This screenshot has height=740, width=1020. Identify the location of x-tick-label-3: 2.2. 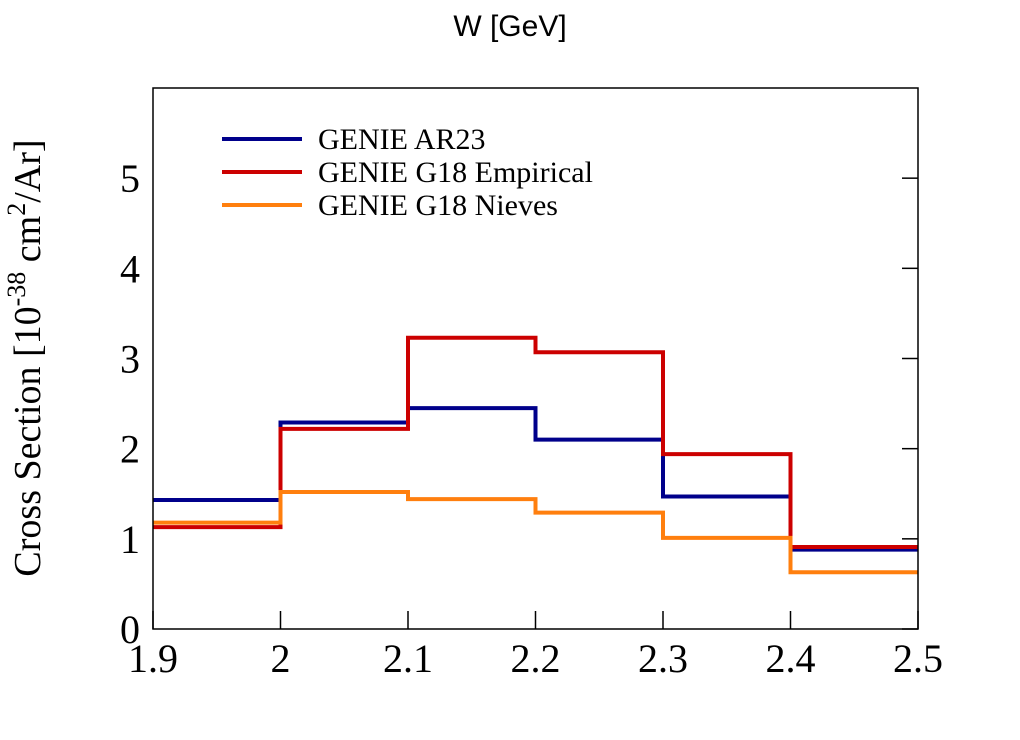
(536, 658).